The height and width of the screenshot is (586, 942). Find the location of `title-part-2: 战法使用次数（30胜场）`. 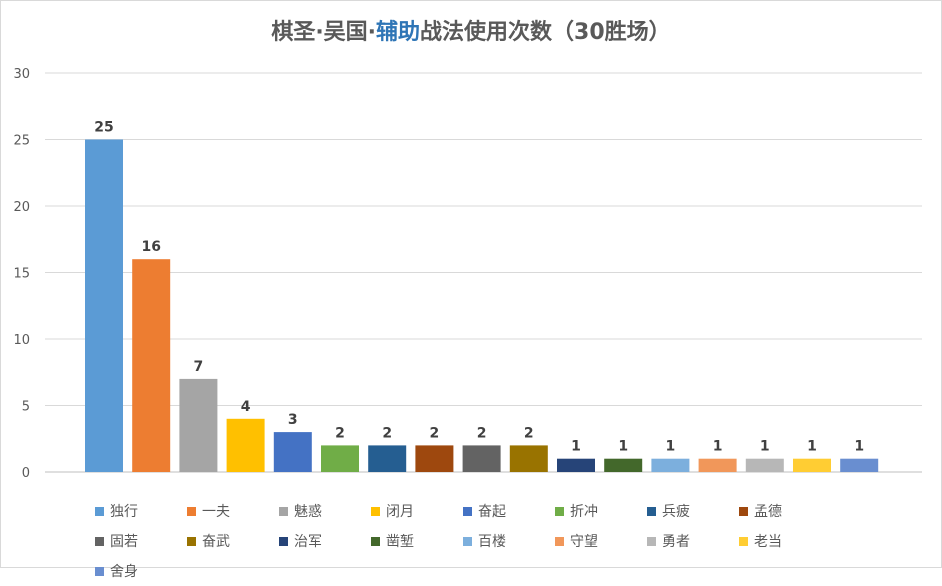

title-part-2: 战法使用次数（30胜场） is located at coordinates (545, 32).